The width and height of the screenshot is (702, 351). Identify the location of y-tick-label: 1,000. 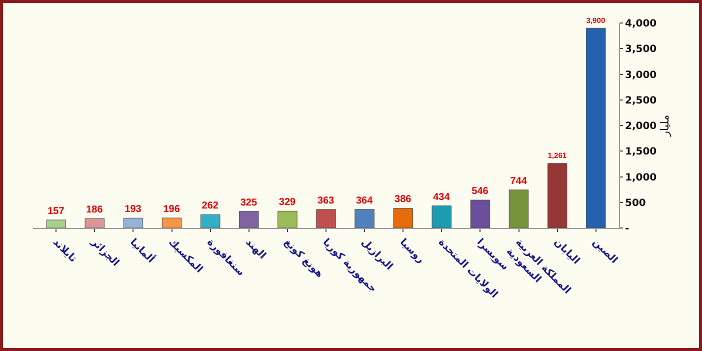
(641, 178).